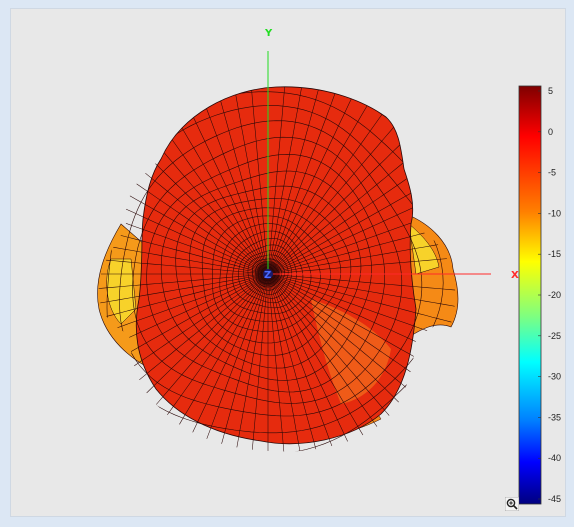  What do you see at coordinates (554, 377) in the screenshot?
I see `colorbar-tick-label: -30` at bounding box center [554, 377].